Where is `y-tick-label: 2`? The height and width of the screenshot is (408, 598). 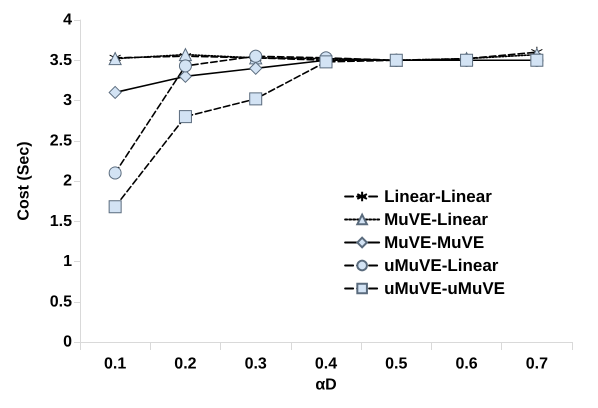
y-tick-label: 2 is located at coordinates (67, 181).